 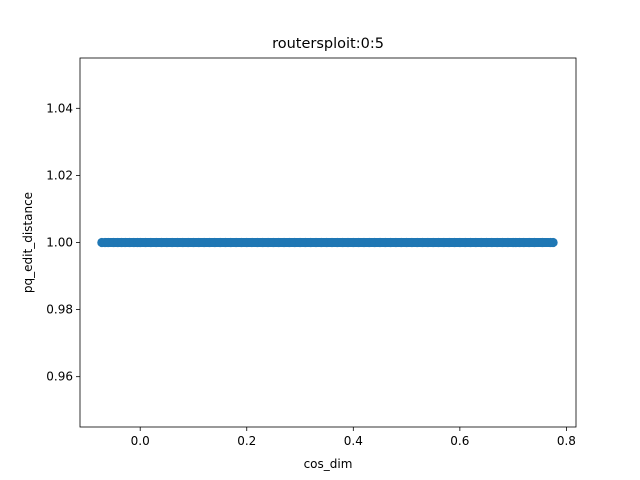 I want to click on y-axis-label: pq_edit_distance, so click(x=28, y=242).